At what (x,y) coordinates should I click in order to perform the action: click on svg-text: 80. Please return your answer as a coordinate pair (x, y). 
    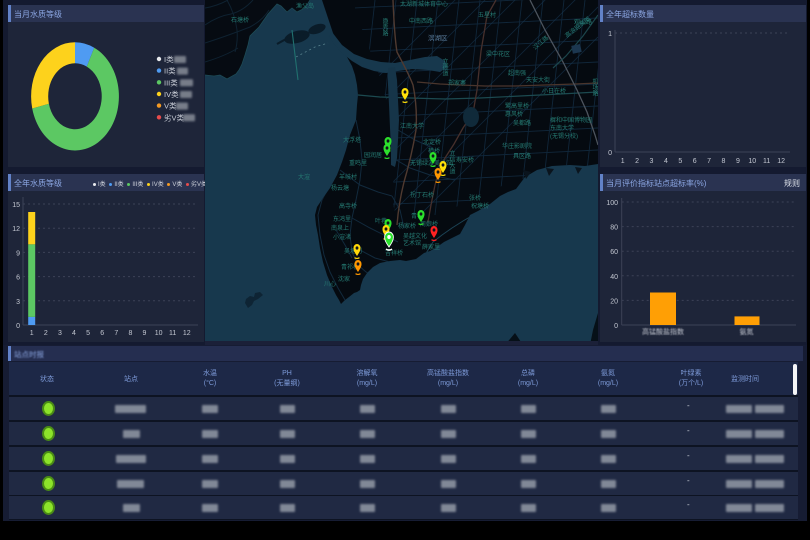
    Looking at the image, I should click on (614, 228).